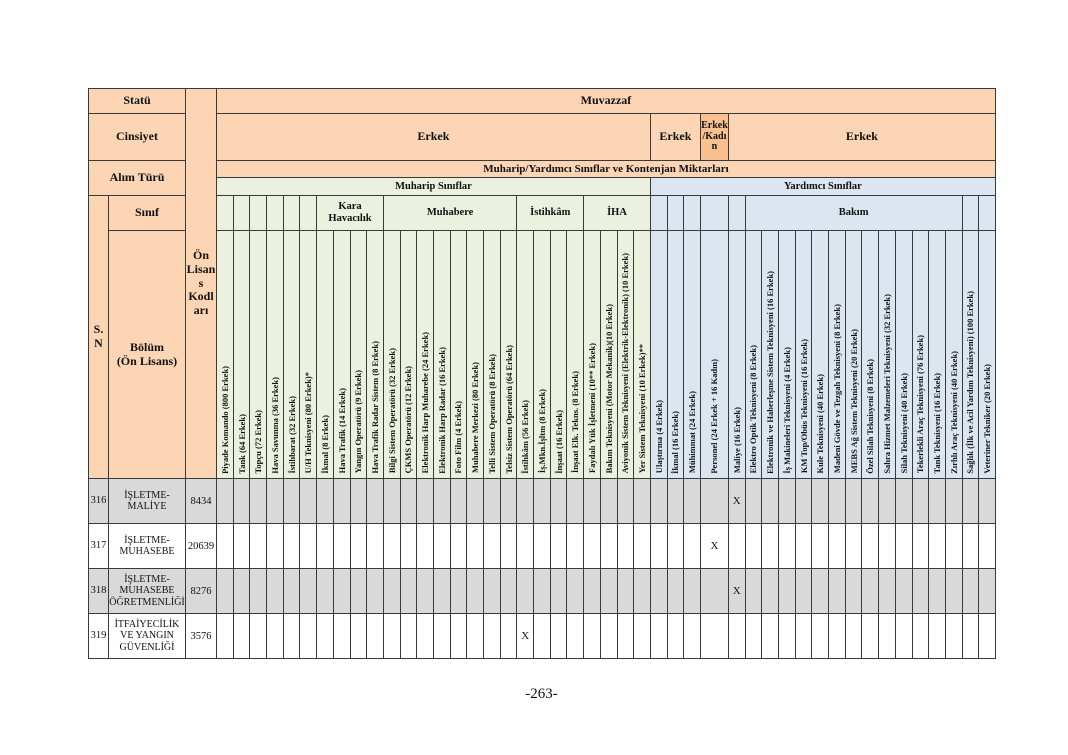  Describe the element at coordinates (936, 423) in the screenshot. I see `rotated-column-label: Tank Teknisyeni (16 Erkek)` at that location.